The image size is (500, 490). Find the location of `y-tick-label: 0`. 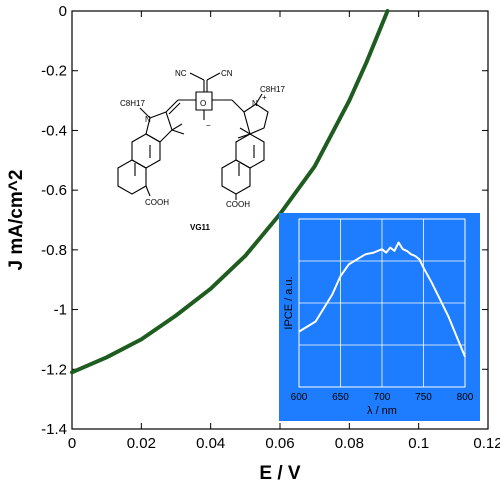

y-tick-label: 0 is located at coordinates (63, 11).